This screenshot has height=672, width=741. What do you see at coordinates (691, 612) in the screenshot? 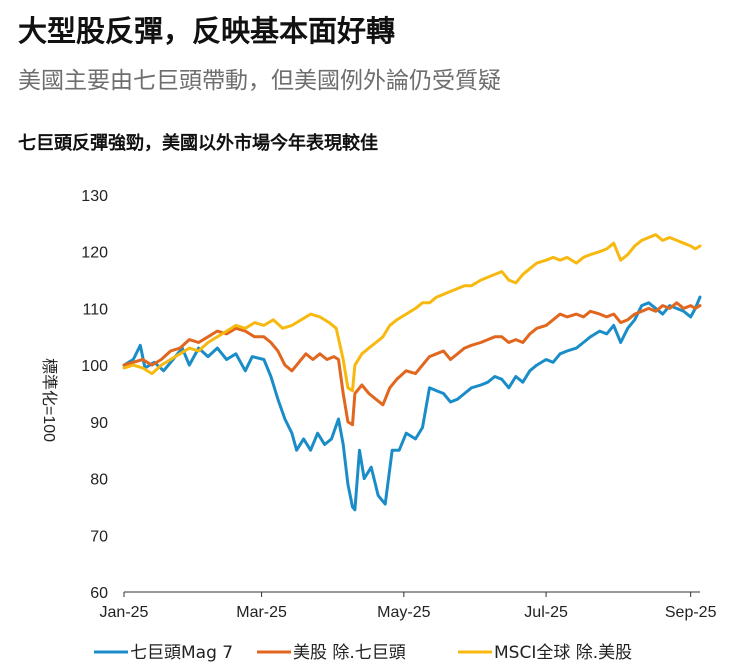
I see `x-tick-label: Sep-25` at bounding box center [691, 612].